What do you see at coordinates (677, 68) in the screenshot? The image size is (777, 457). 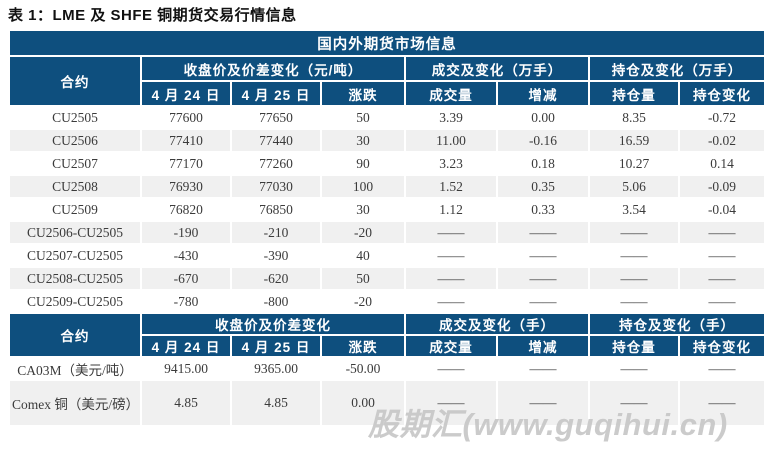 I see `section1-group-openinterest: 持仓及变化（万手）` at bounding box center [677, 68].